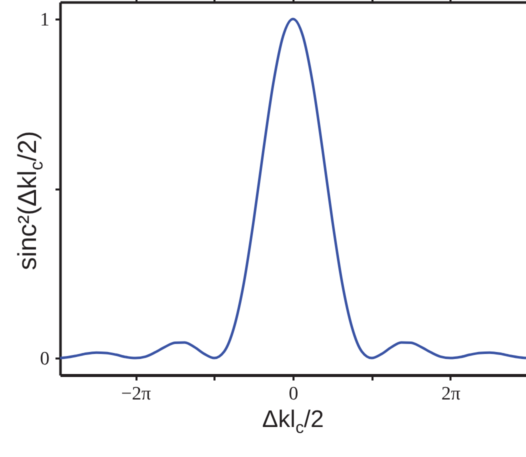 This screenshot has width=526, height=457. Describe the element at coordinates (136, 394) in the screenshot. I see `x-tick-label: −2π` at that location.